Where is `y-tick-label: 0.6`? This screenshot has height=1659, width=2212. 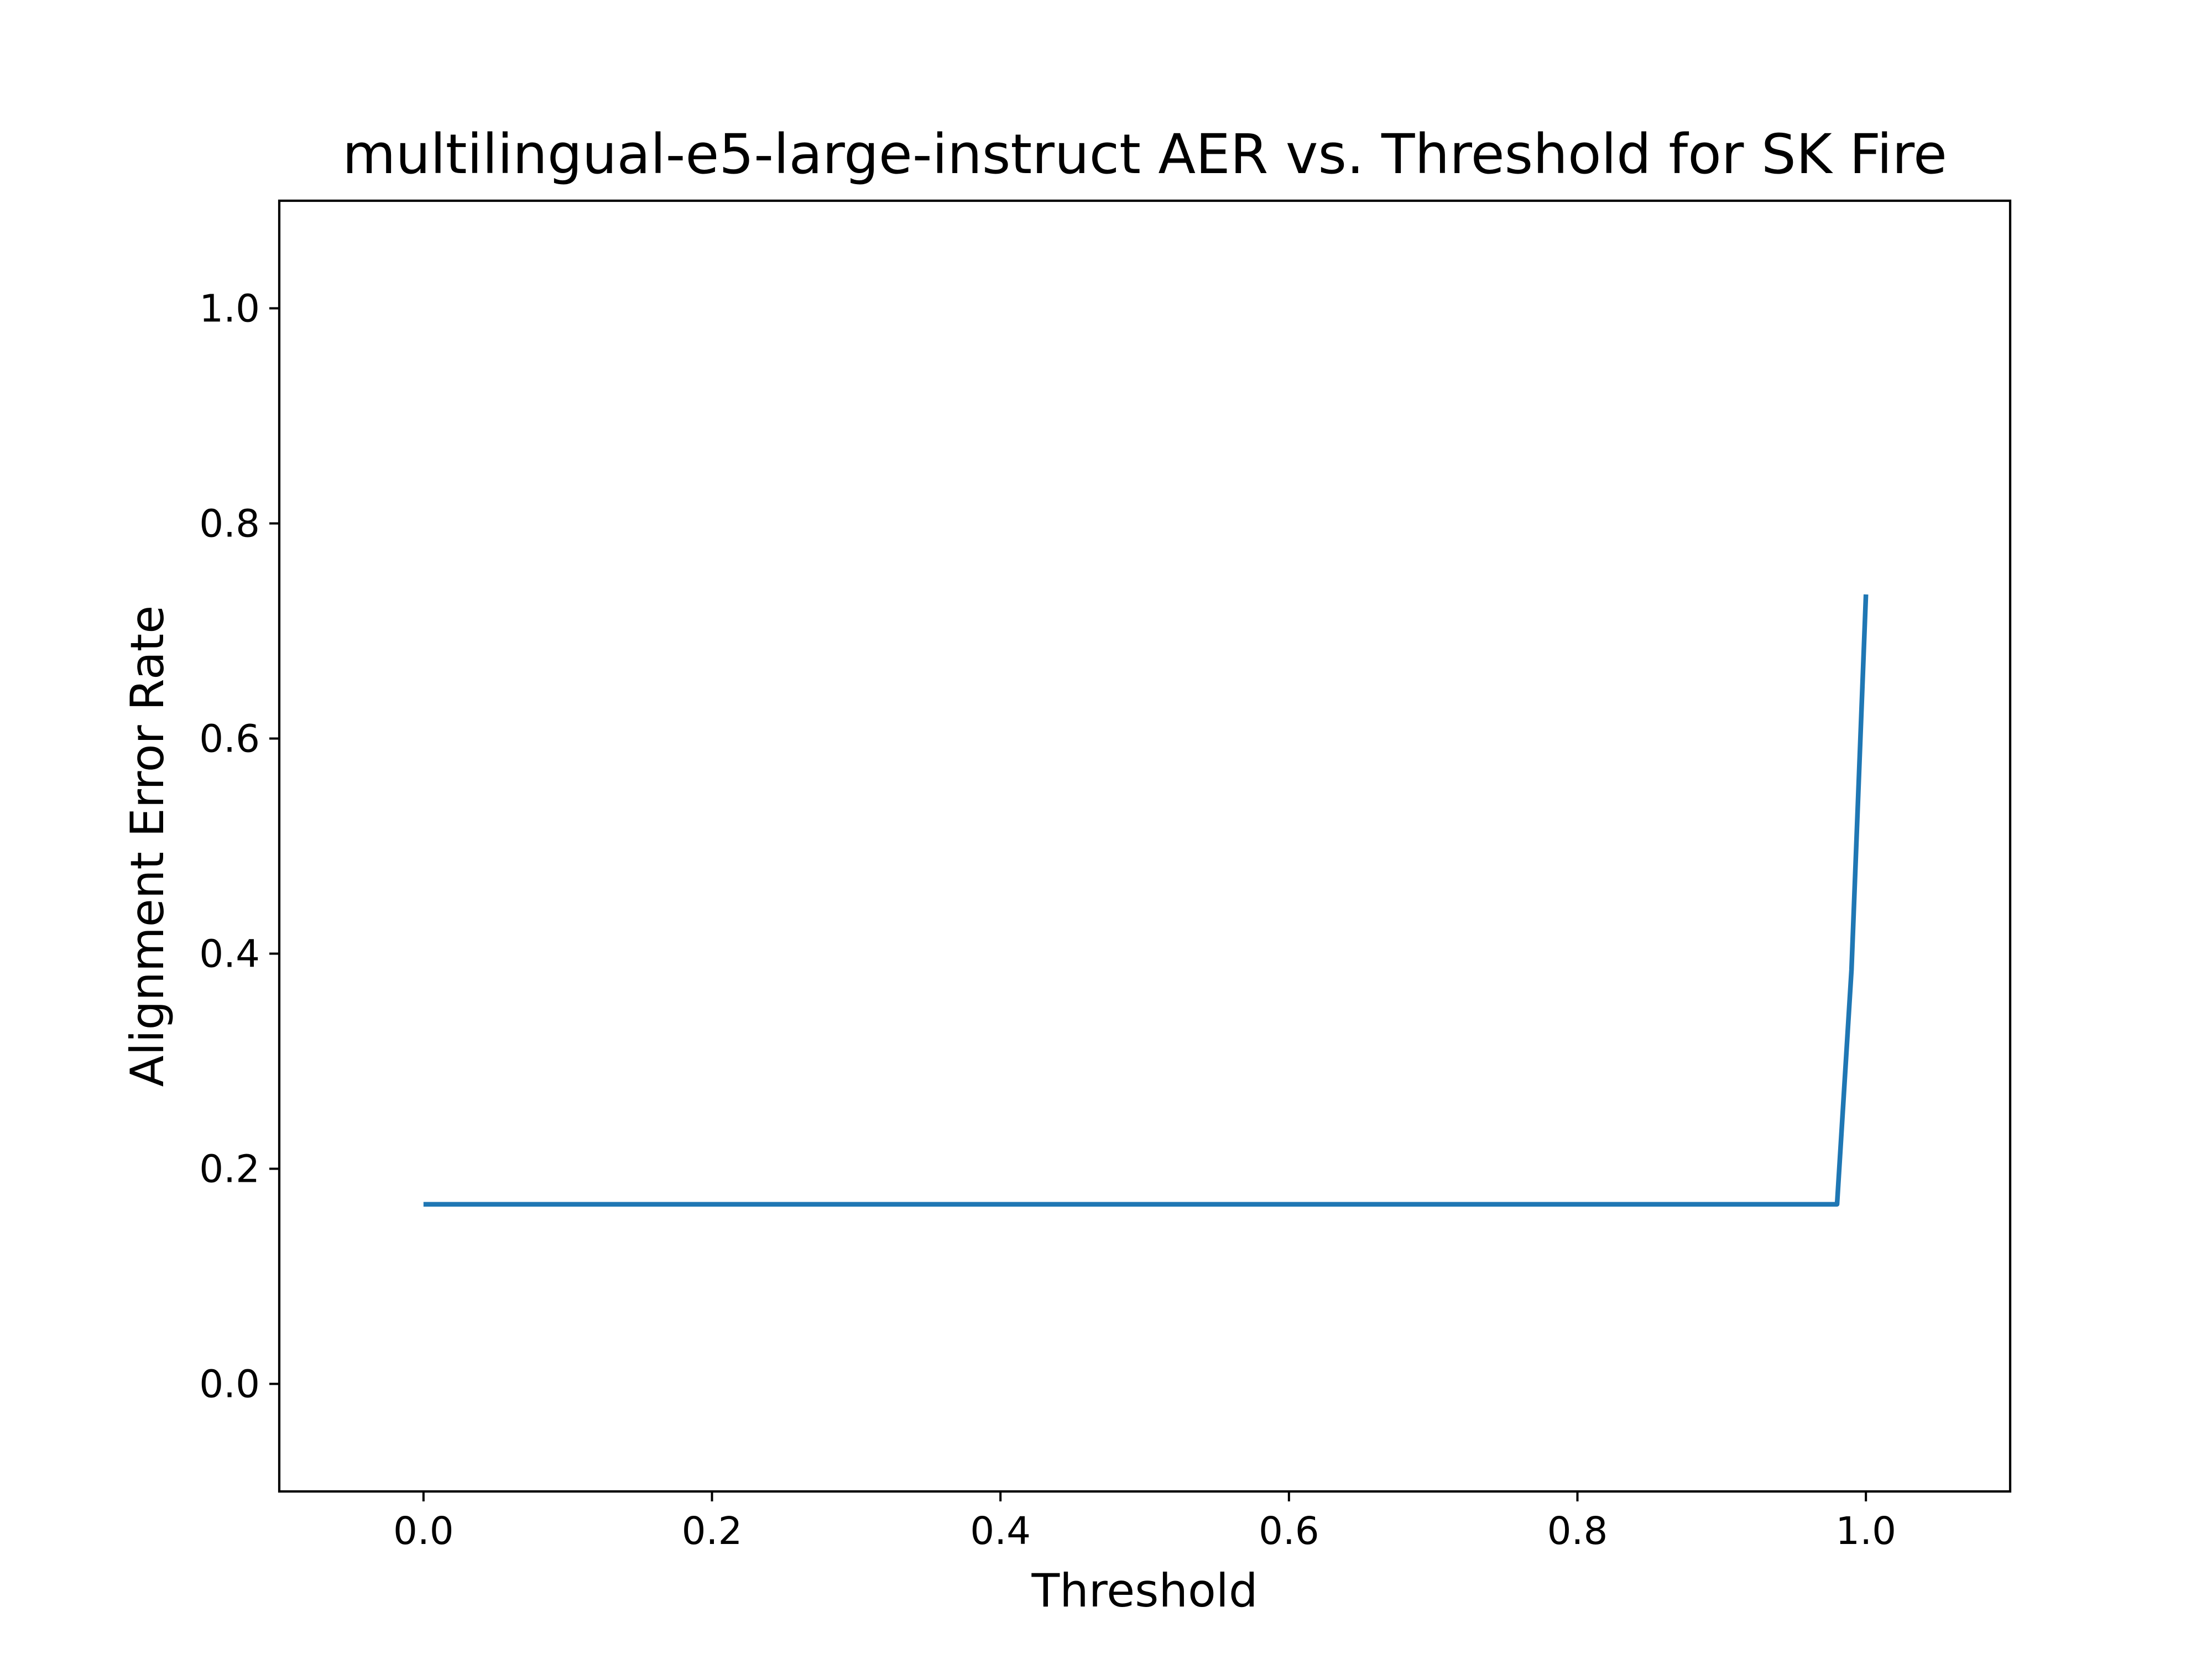 y-tick-label: 0.6 is located at coordinates (230, 739).